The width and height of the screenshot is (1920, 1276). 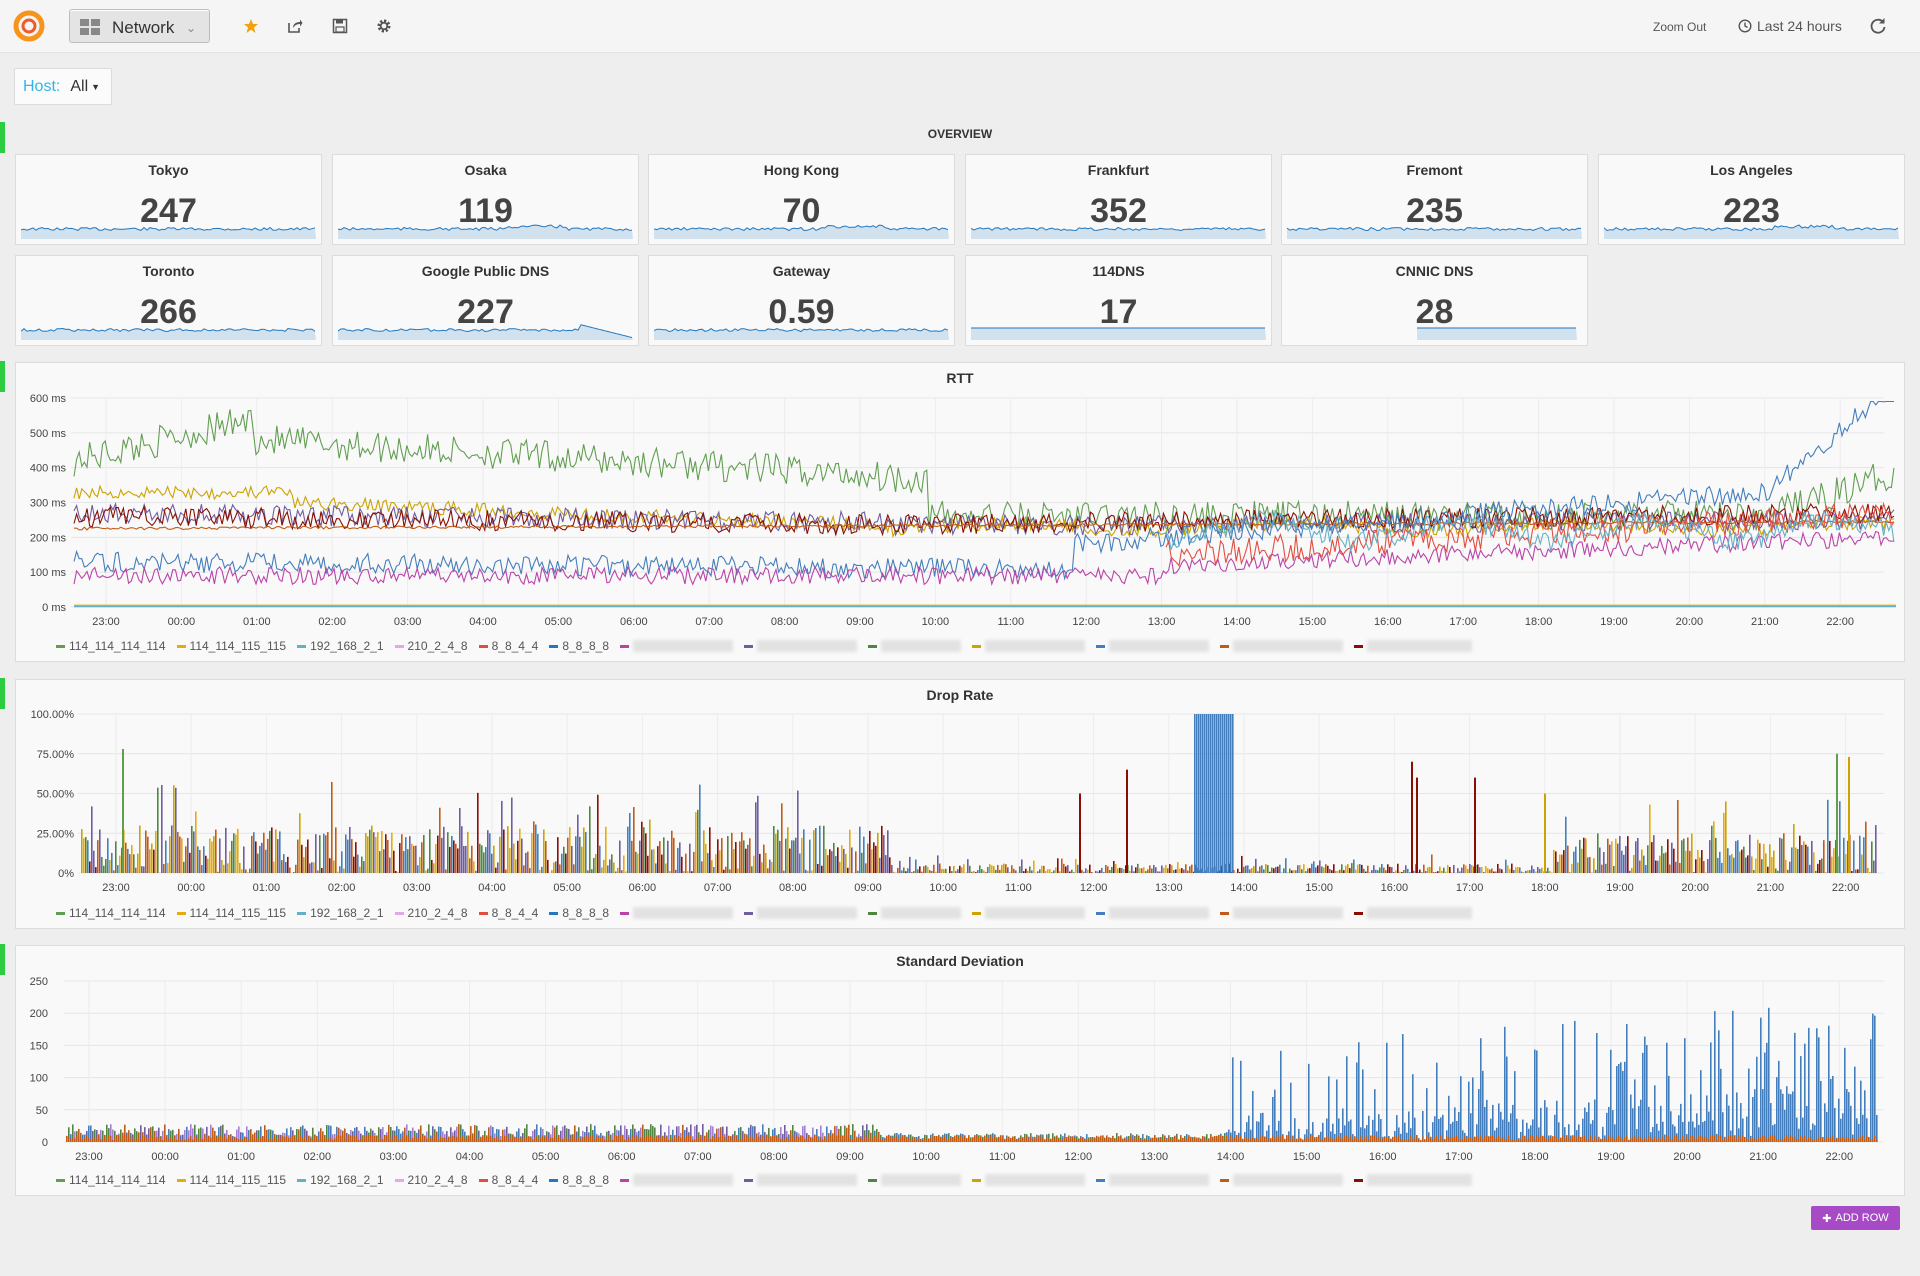 What do you see at coordinates (1790, 26) in the screenshot?
I see `time-range-picker: Last 24 hours` at bounding box center [1790, 26].